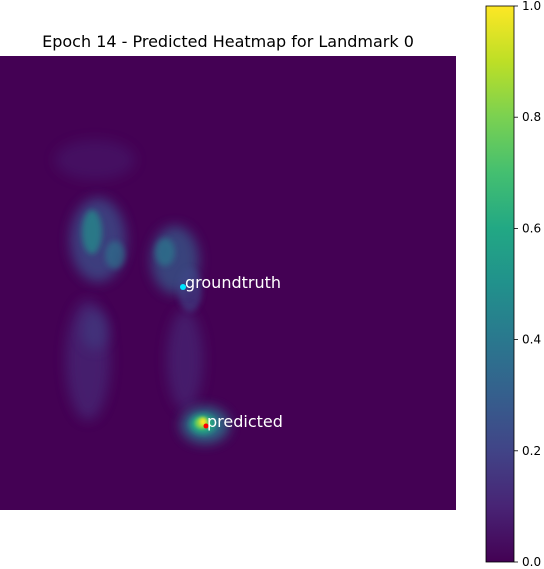 This screenshot has height=569, width=544. I want to click on colorbar-tick-label: 0.2, so click(531, 451).